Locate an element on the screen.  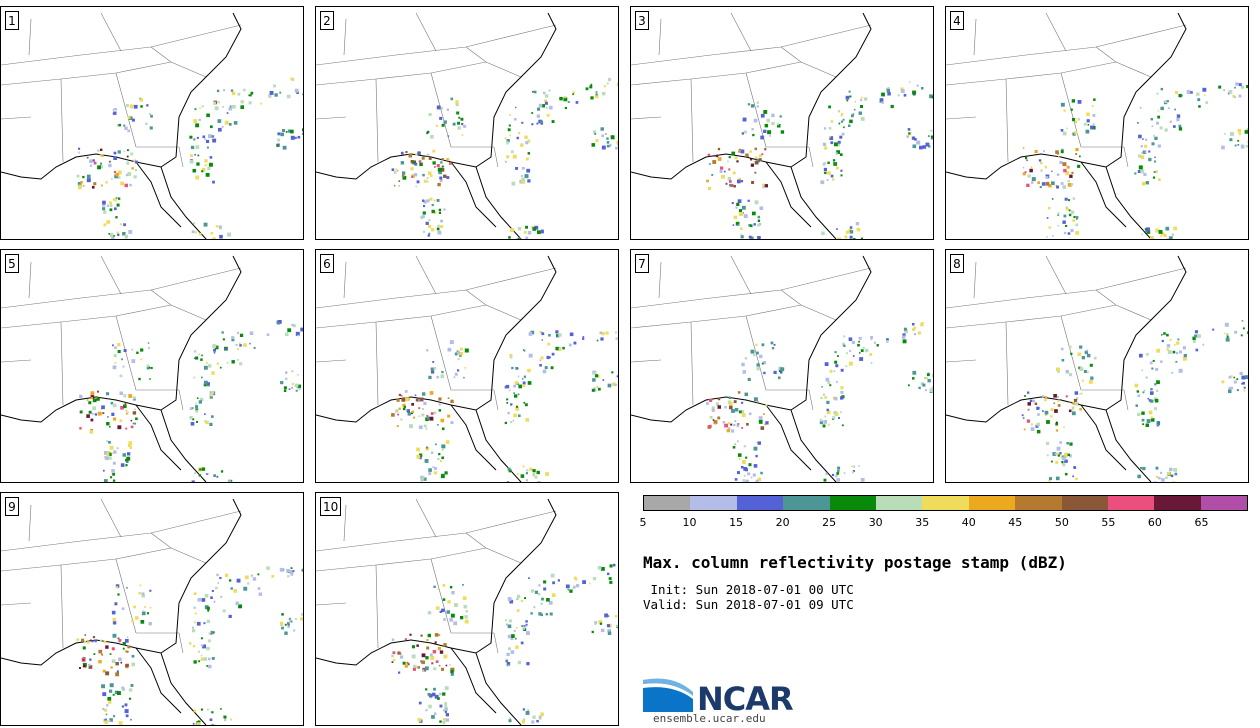
member-panel: 4 is located at coordinates (1097, 123).